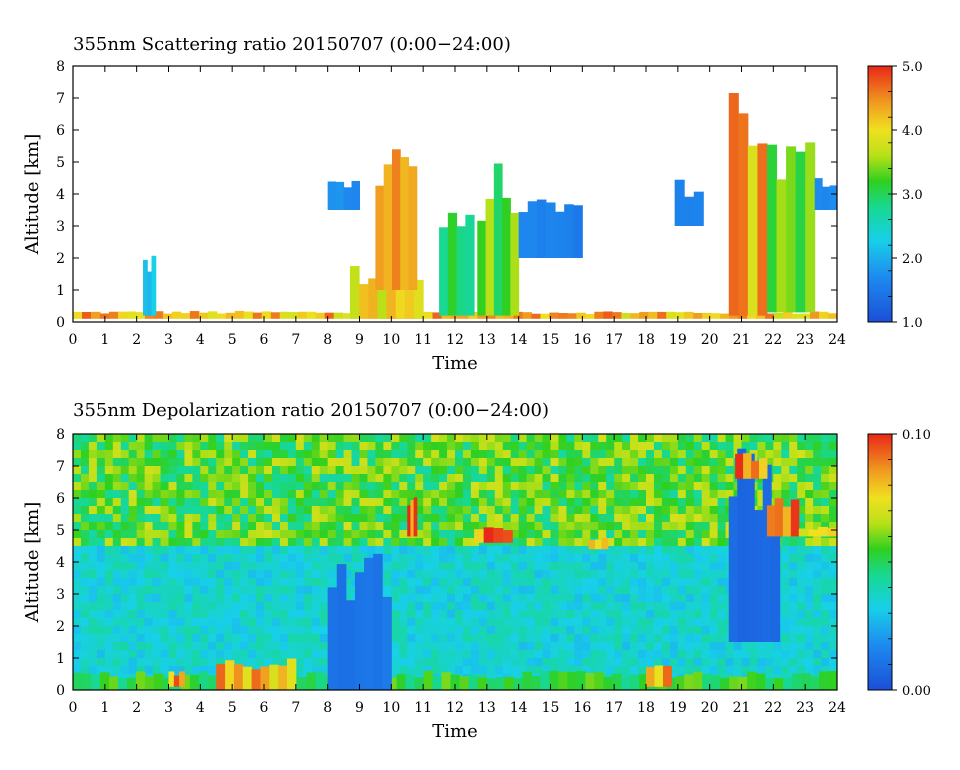 The height and width of the screenshot is (770, 960). I want to click on x-tick-label: 0, so click(73, 340).